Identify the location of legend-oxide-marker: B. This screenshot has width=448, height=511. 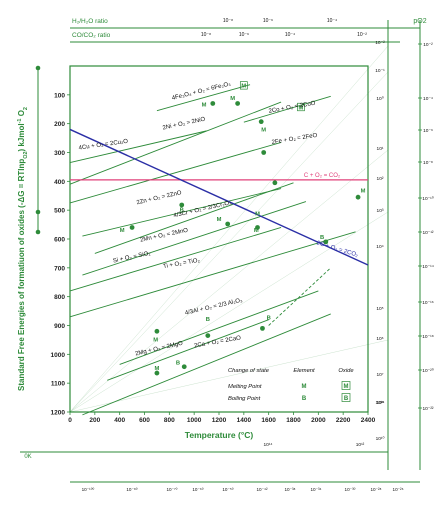
(346, 399).